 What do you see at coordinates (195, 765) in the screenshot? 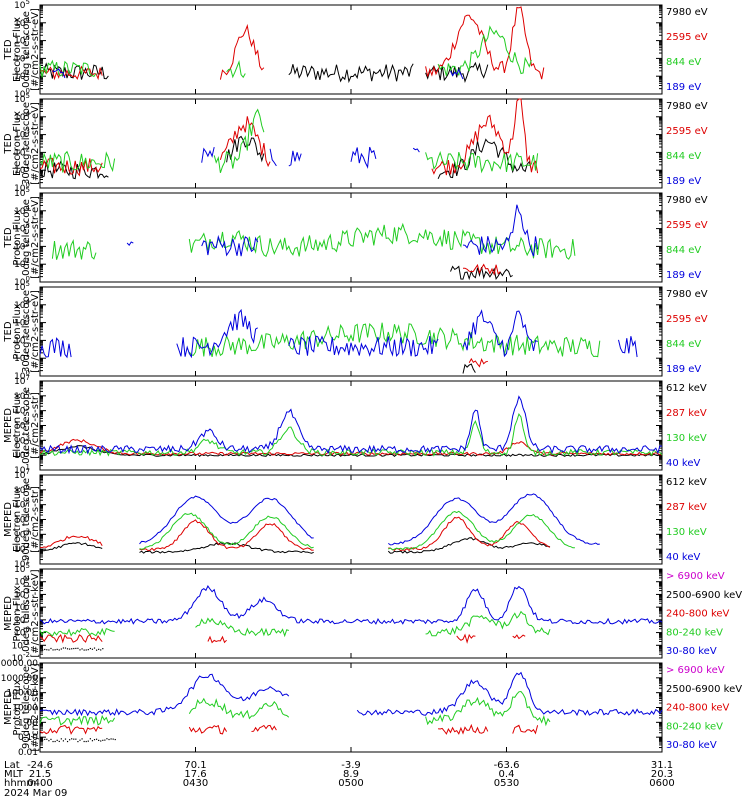
I see `x-tick-label-lat: 70.1` at bounding box center [195, 765].